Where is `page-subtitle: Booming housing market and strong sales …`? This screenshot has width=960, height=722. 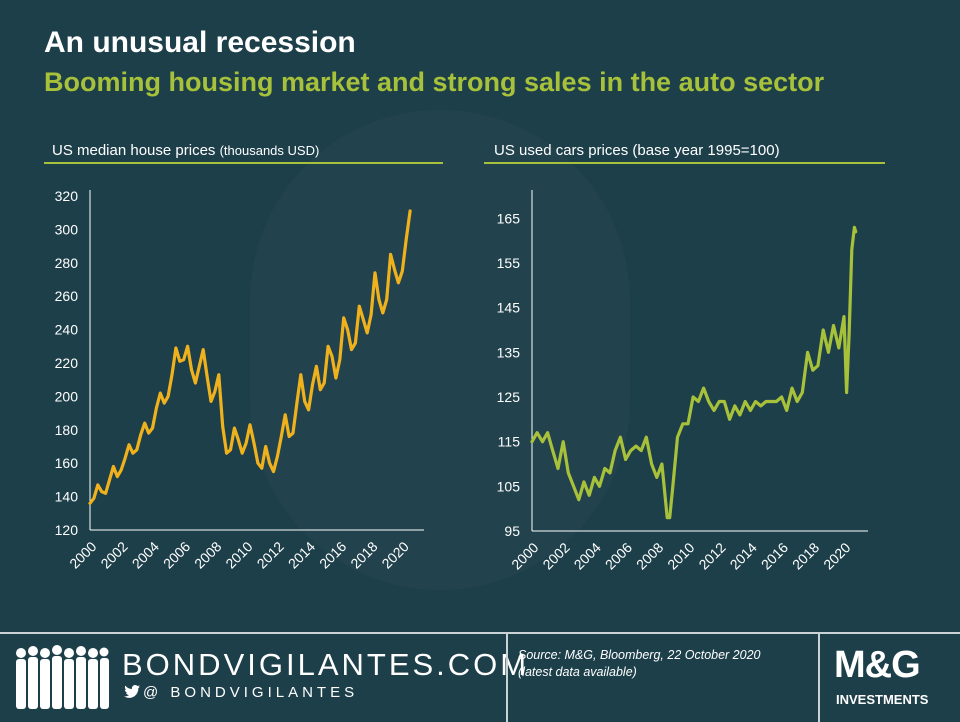 page-subtitle: Booming housing market and strong sales … is located at coordinates (434, 82).